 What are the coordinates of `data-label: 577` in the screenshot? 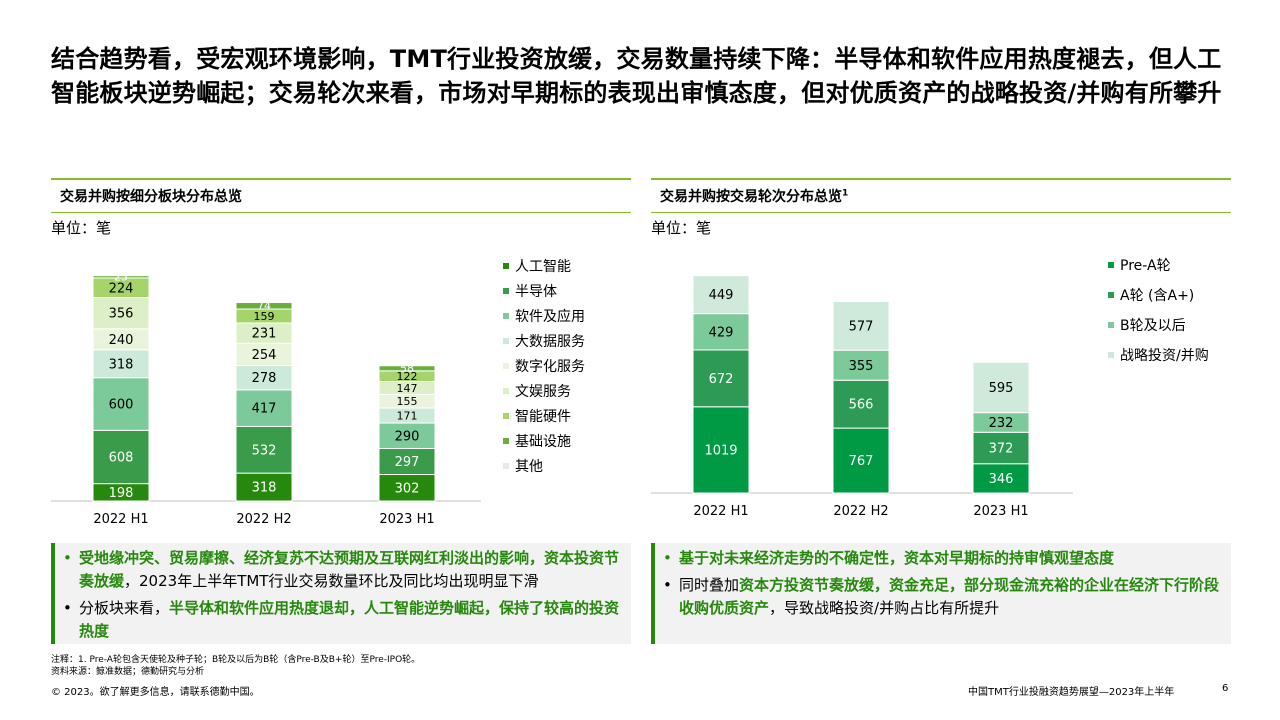 It's located at (861, 326).